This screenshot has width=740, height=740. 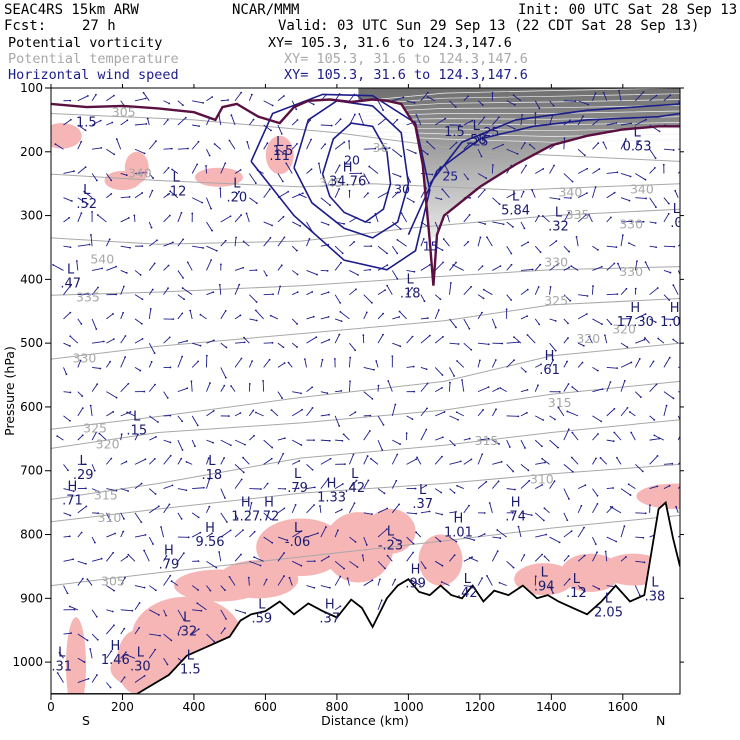 I want to click on legend-wind-xy: XY= 105.3, 31.6 to 124.3,147.6, so click(x=406, y=75).